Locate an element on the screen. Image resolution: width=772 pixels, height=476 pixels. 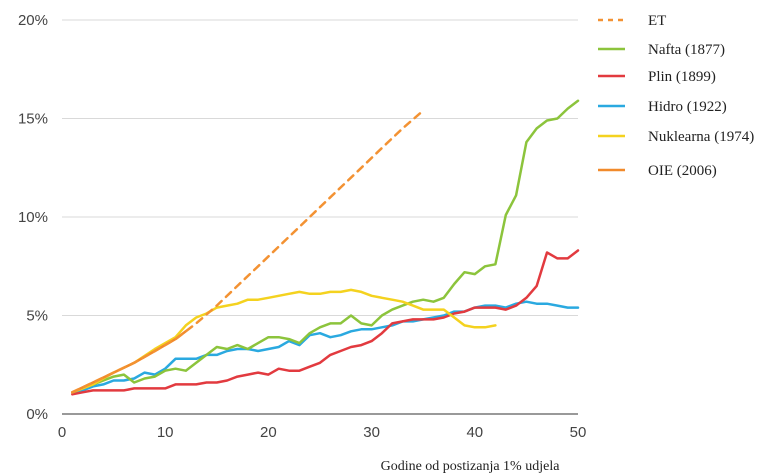
x-axis-label: Godine od postizanja 1% udjela is located at coordinates (471, 466).